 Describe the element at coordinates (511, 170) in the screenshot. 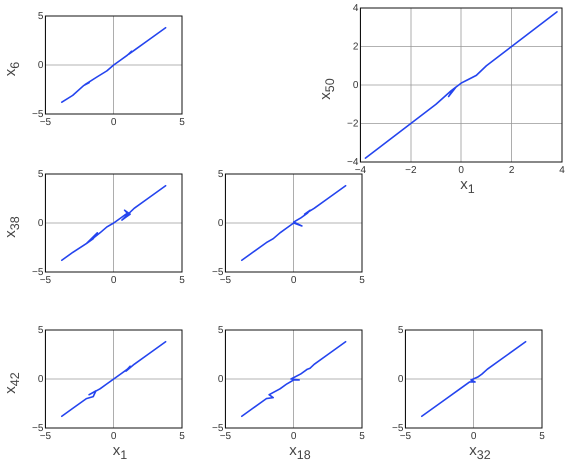

I see `x-tick-label: 2` at that location.